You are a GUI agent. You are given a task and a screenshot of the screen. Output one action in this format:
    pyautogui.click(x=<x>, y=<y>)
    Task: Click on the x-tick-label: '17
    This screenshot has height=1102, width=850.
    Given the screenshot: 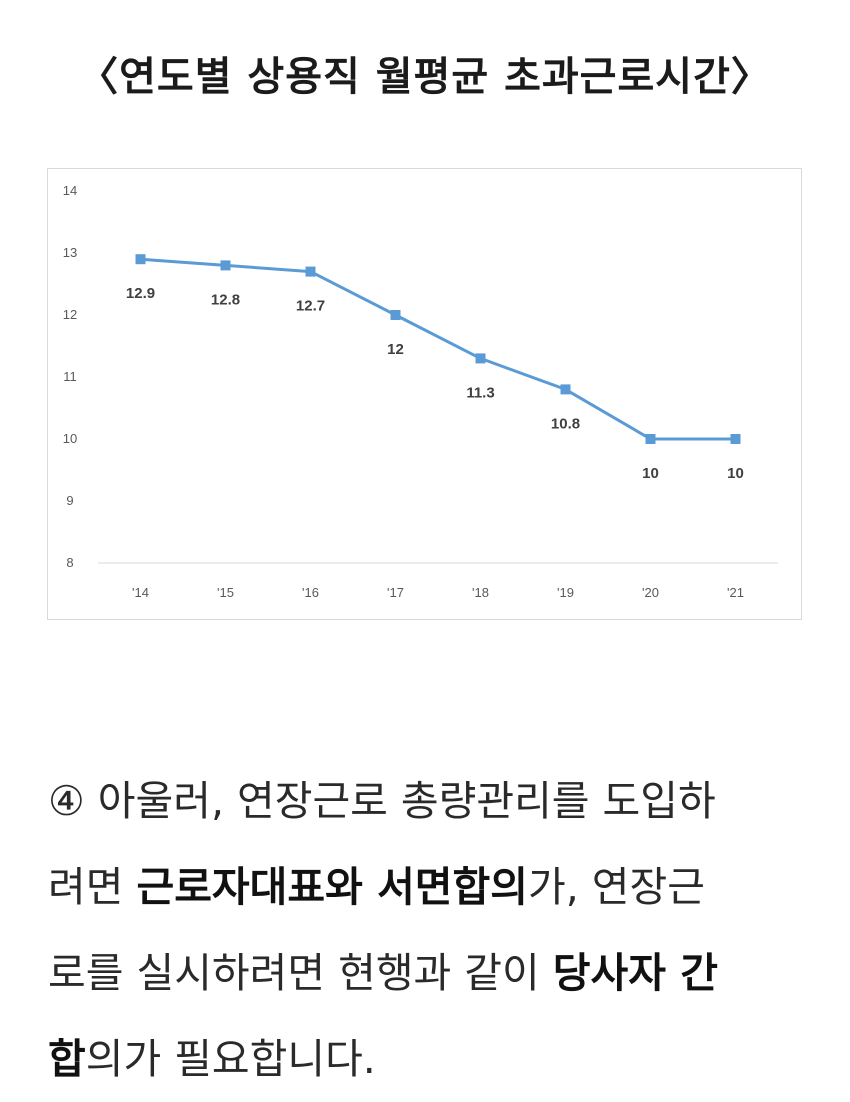 What is the action you would take?
    pyautogui.click(x=395, y=592)
    